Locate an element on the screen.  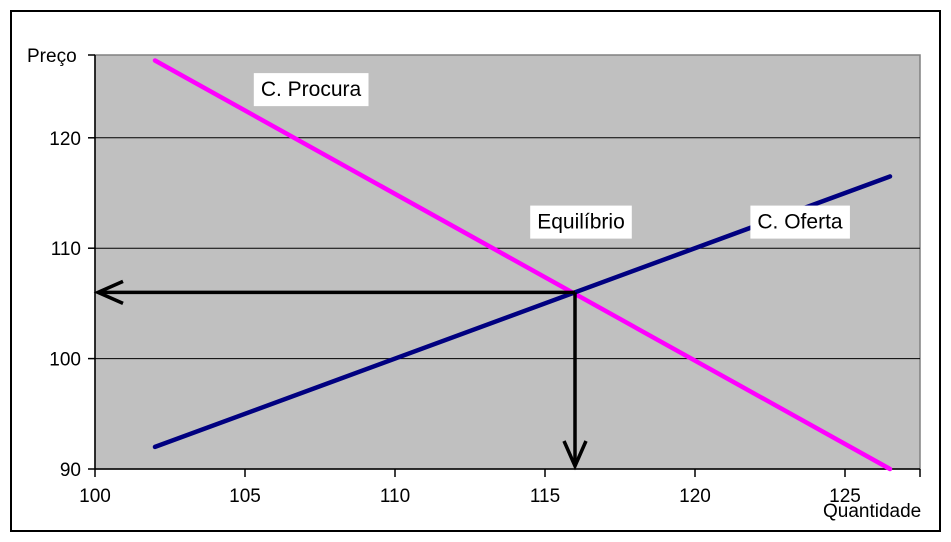
annotation-label-2: C. Oferta is located at coordinates (800, 222).